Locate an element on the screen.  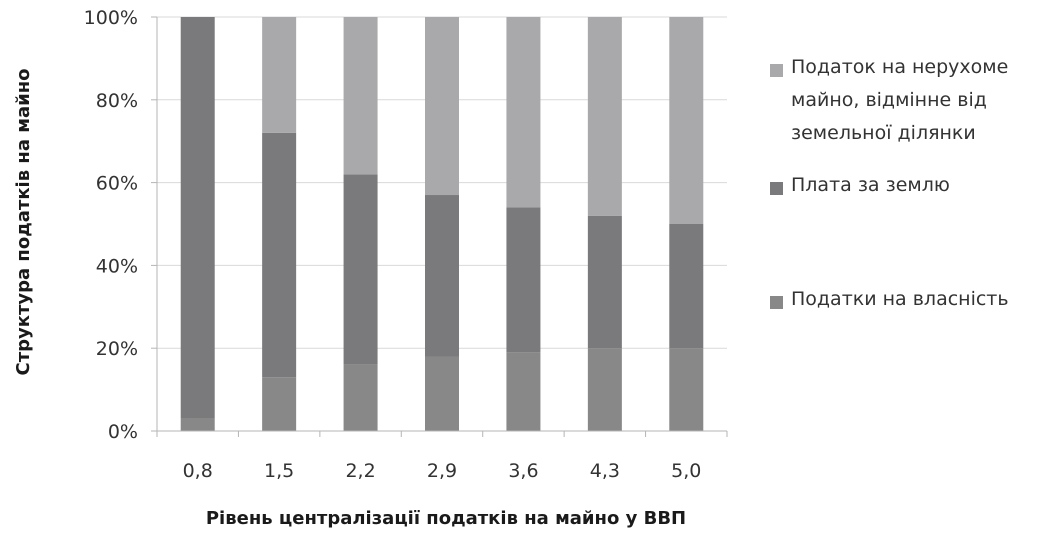
x-tick-labels: 0,8 1,5 2,2 2,9 3,6 4,3 5,0 is located at coordinates (442, 471).